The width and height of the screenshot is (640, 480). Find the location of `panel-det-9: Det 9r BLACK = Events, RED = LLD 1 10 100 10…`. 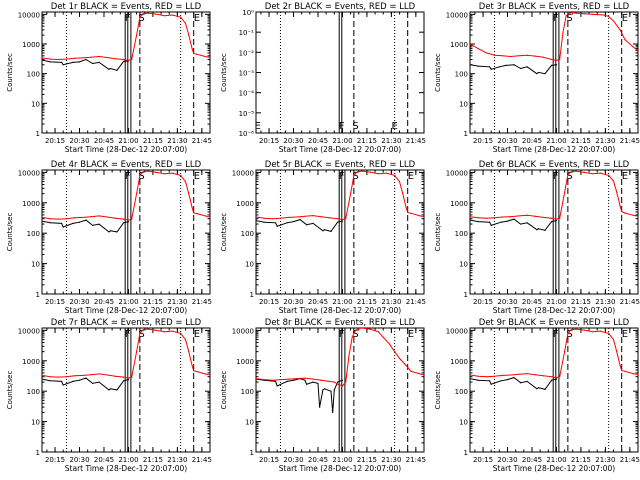

panel-det-9: Det 9r BLACK = Events, RED = LLD 1 10 100 10… is located at coordinates (537, 395).